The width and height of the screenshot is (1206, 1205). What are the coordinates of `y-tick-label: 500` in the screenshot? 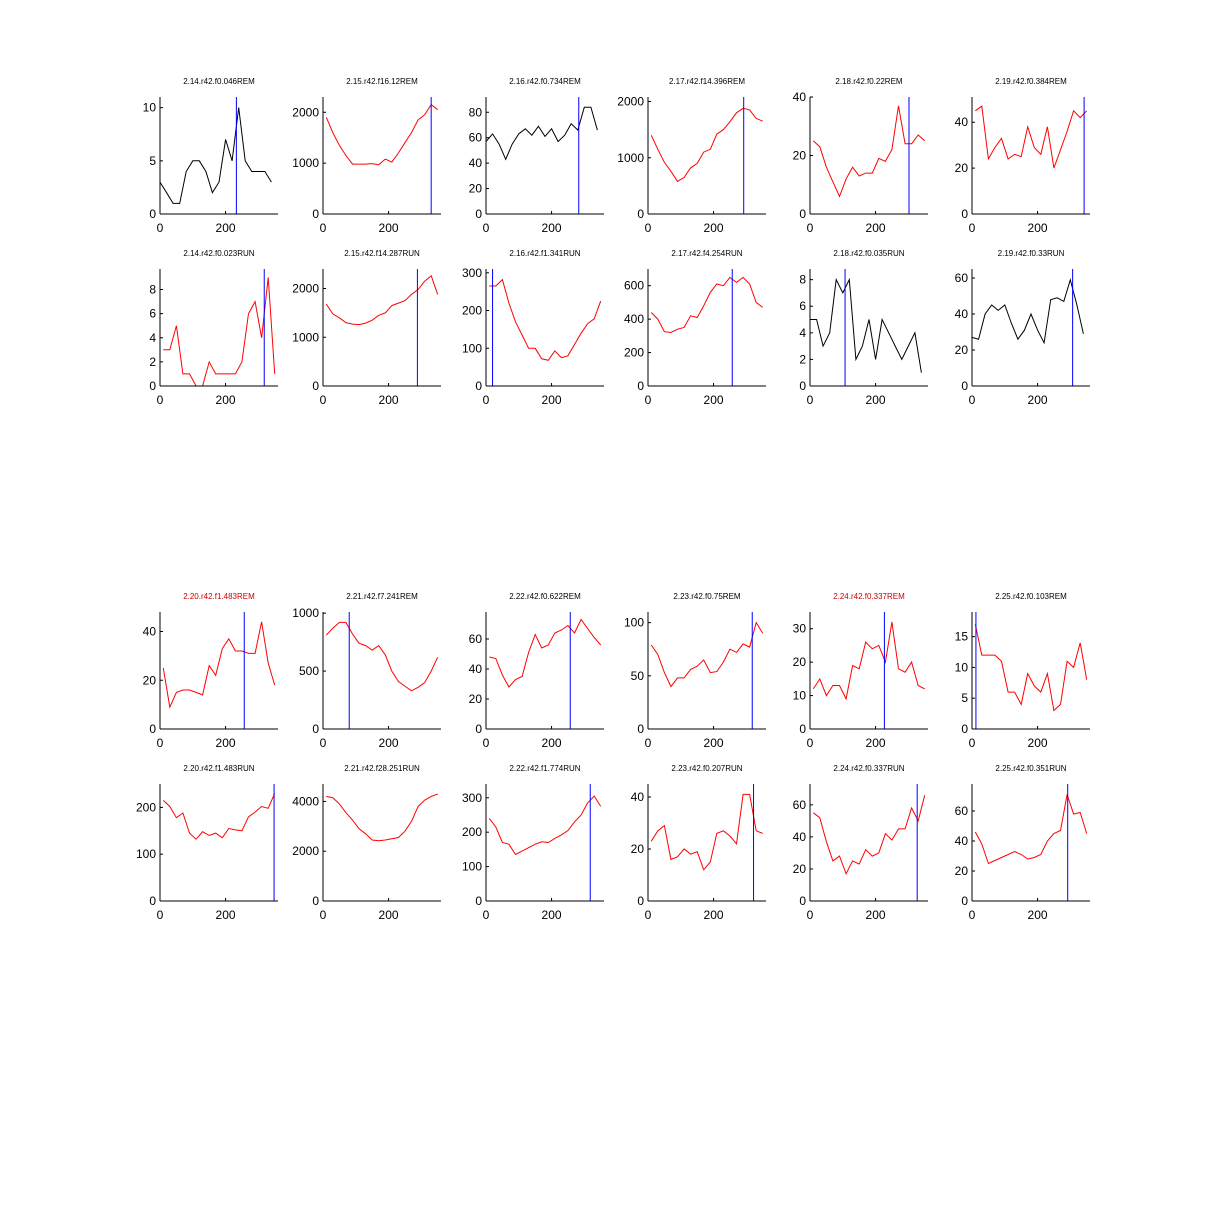 It's located at (309, 671).